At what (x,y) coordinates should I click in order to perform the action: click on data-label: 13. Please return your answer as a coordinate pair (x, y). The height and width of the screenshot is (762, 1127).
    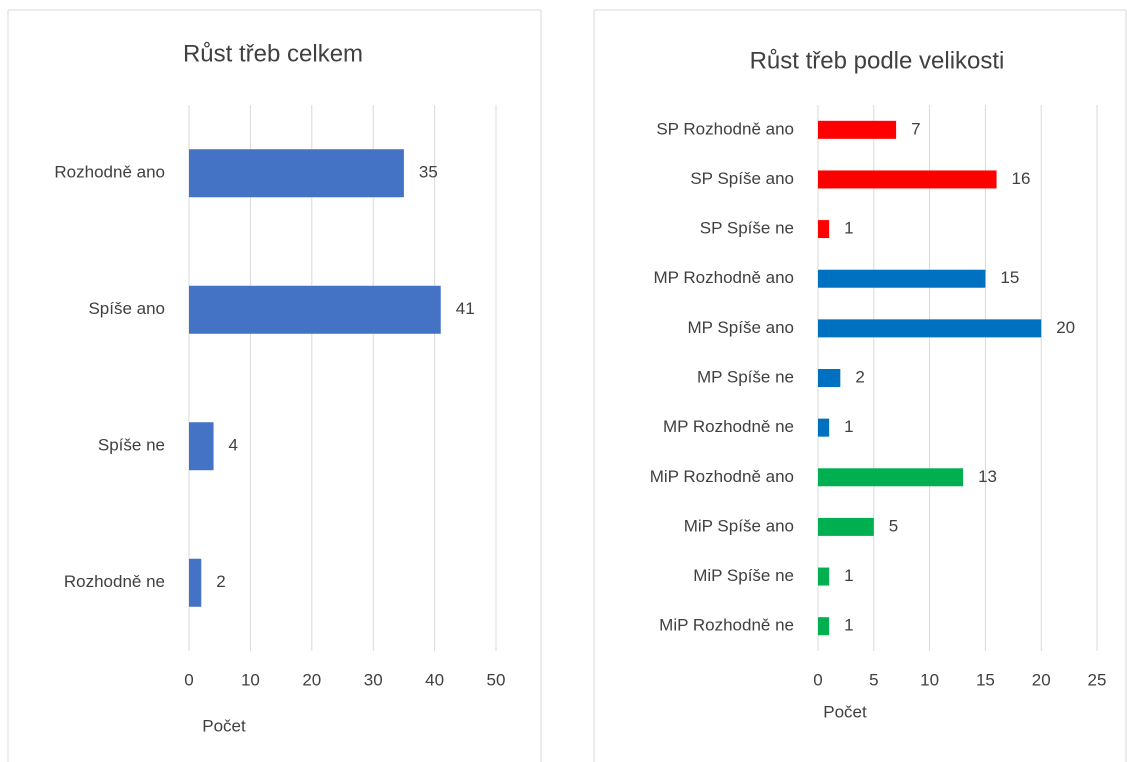
    Looking at the image, I should click on (987, 476).